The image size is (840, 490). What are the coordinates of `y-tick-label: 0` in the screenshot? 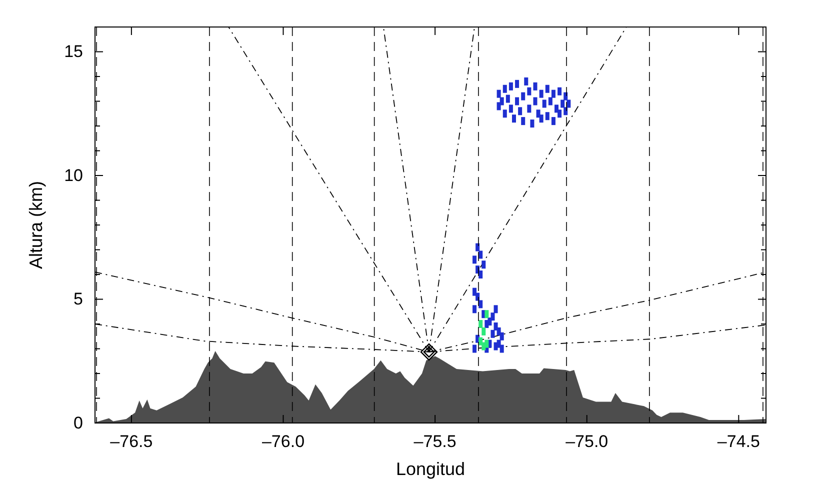 It's located at (78, 422).